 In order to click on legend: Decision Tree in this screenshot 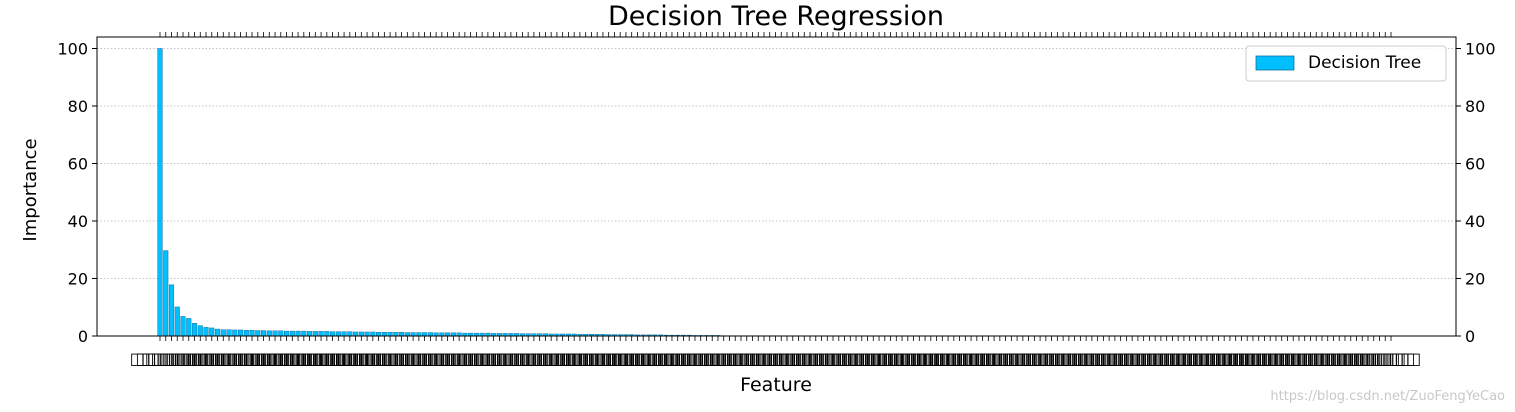, I will do `click(1346, 63)`.